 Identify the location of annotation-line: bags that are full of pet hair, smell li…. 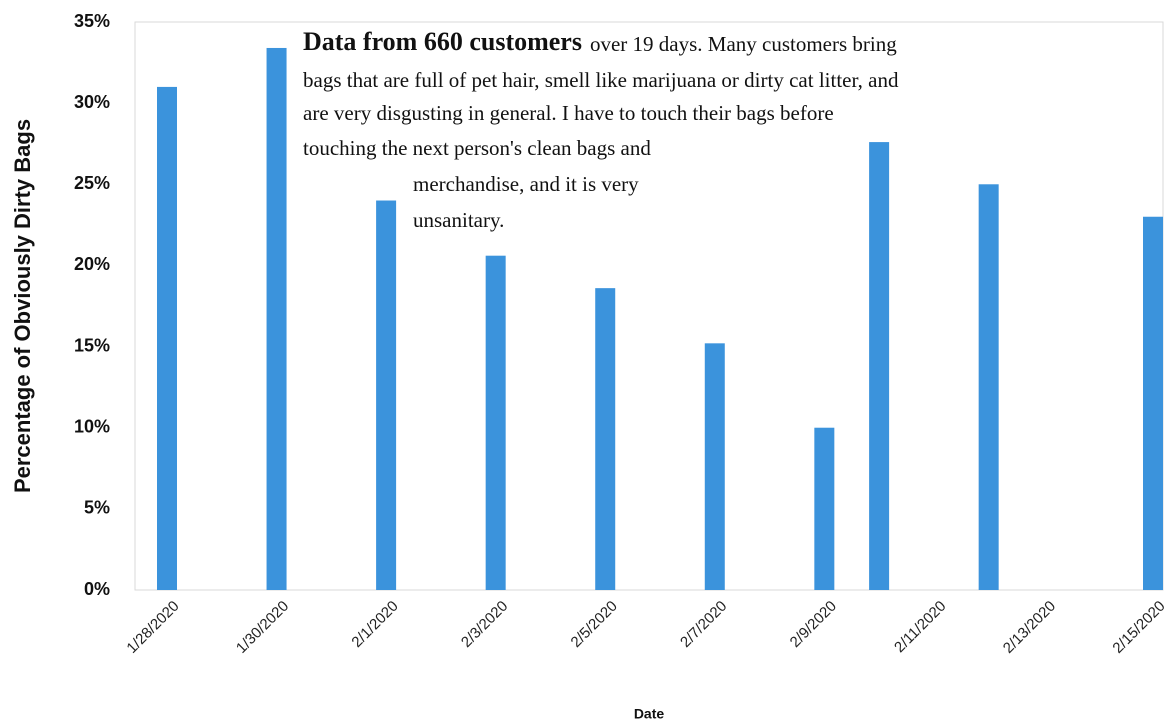
(601, 80).